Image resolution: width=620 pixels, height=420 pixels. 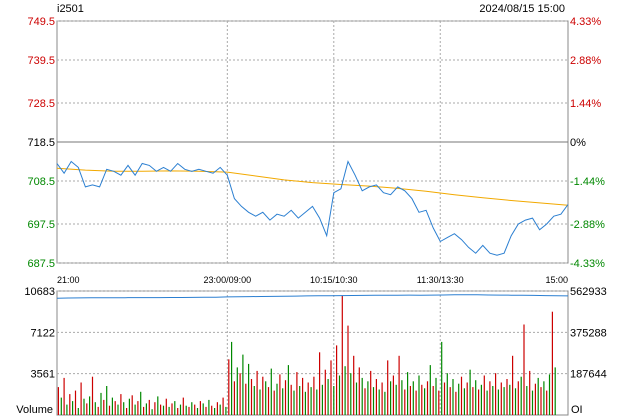 I want to click on average-price-line, so click(x=312, y=186).